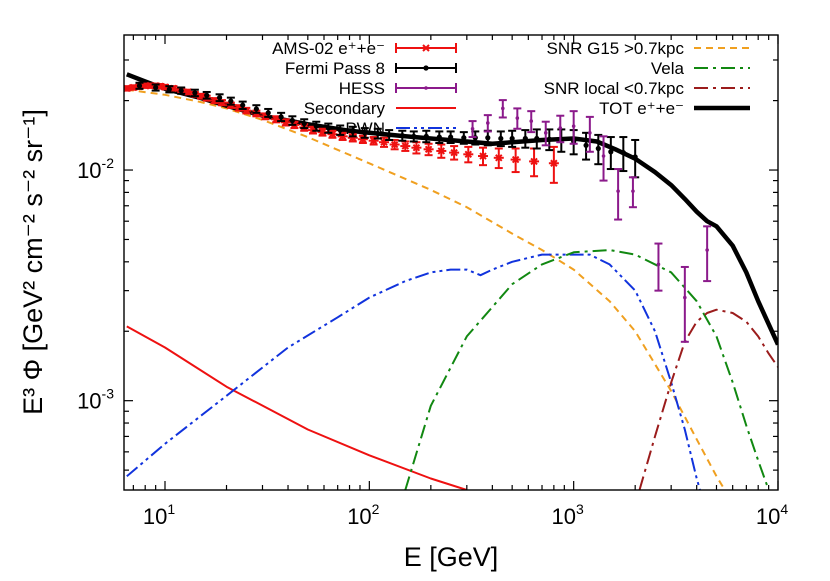 This screenshot has width=830, height=581. I want to click on series-line-local, so click(708, 399).